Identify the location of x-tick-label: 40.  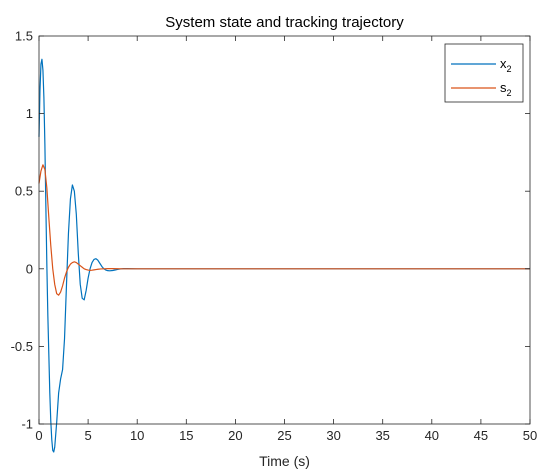
(432, 435).